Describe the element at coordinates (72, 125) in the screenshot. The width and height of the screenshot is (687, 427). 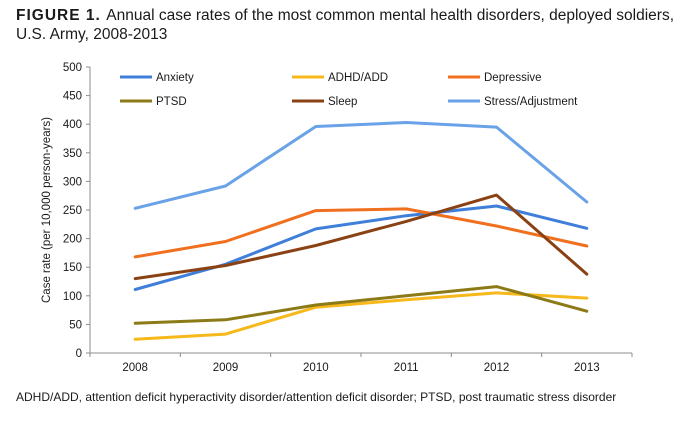
I see `y-tick-label: 400` at that location.